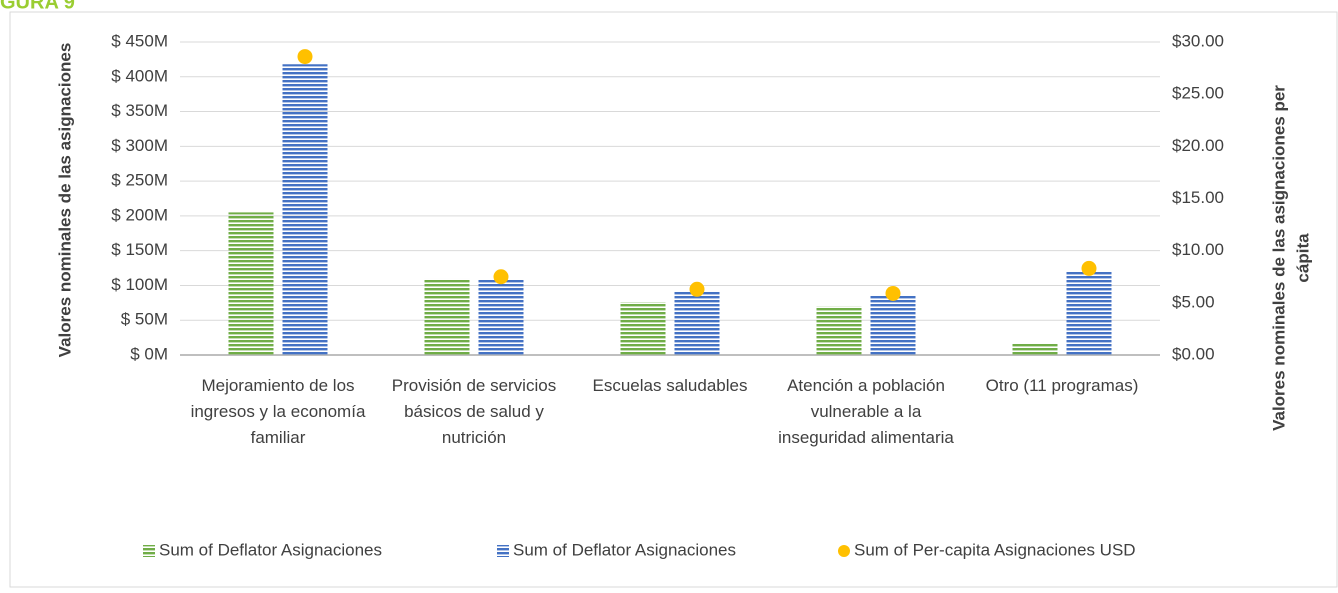 This screenshot has width=1338, height=593. Describe the element at coordinates (474, 437) in the screenshot. I see `label-line: nutrición` at that location.